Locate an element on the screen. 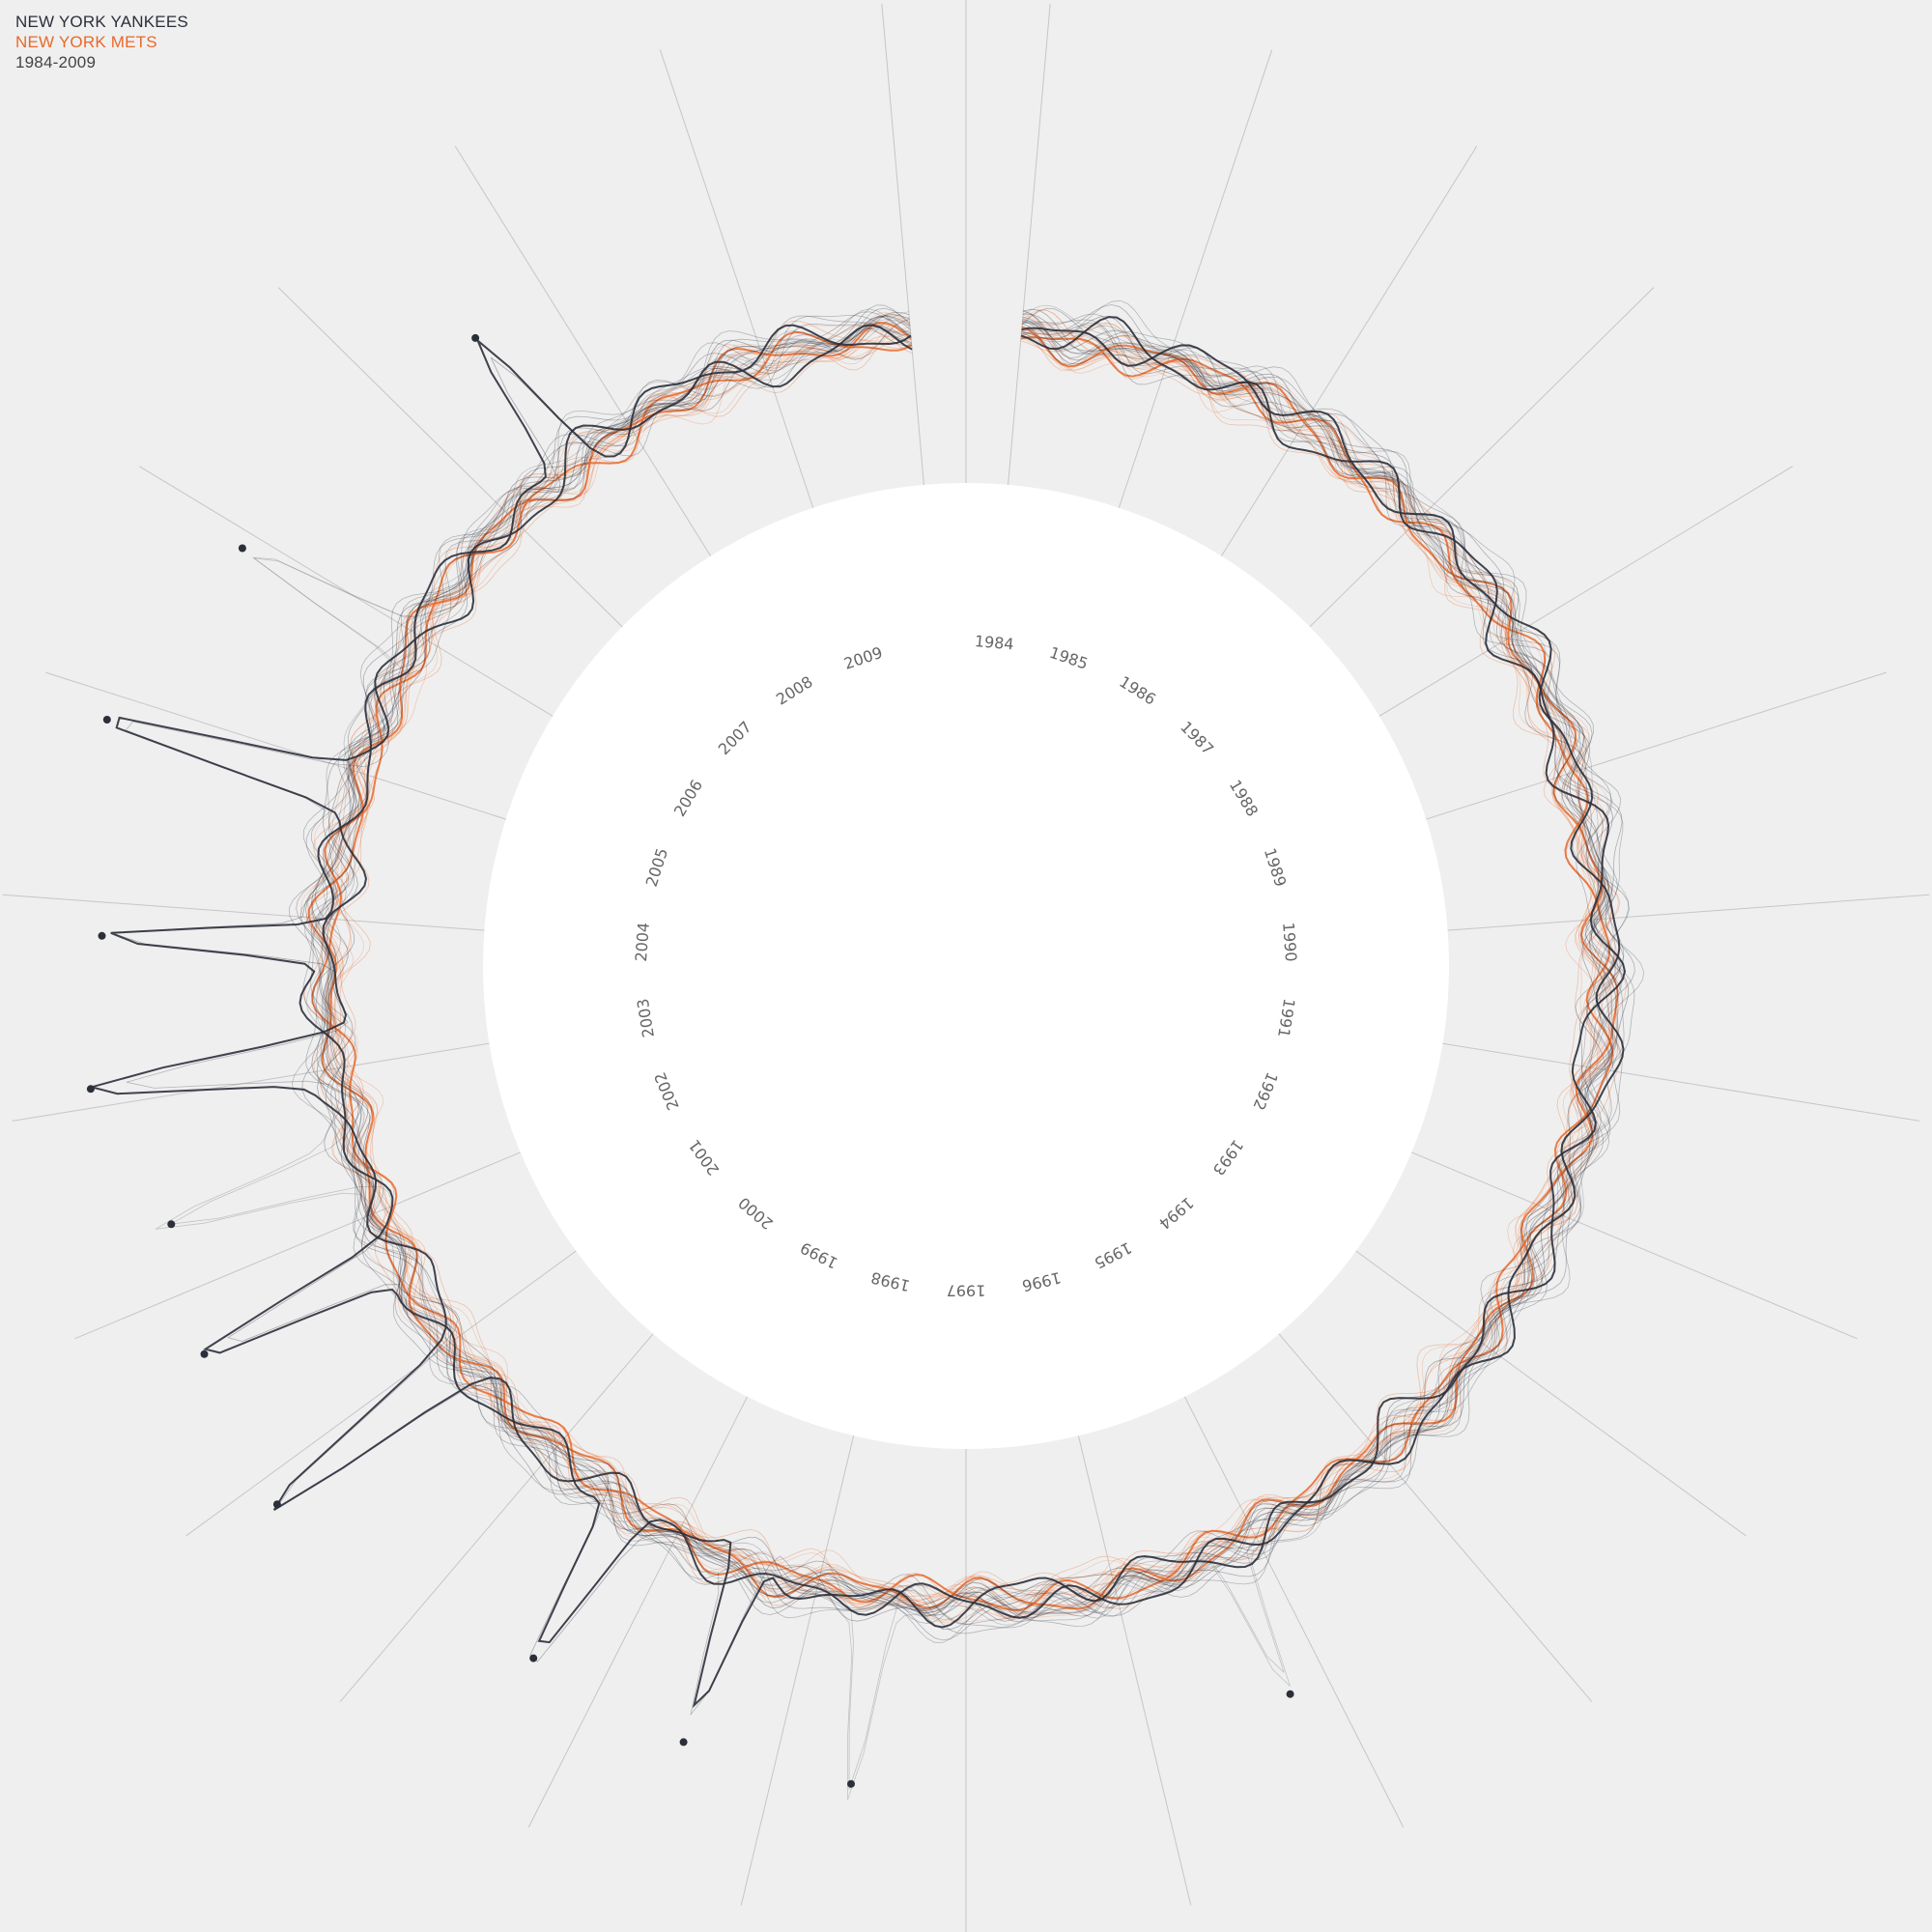 The height and width of the screenshot is (1932, 1932). legend-team-b: NEW YORK METS is located at coordinates (86, 42).